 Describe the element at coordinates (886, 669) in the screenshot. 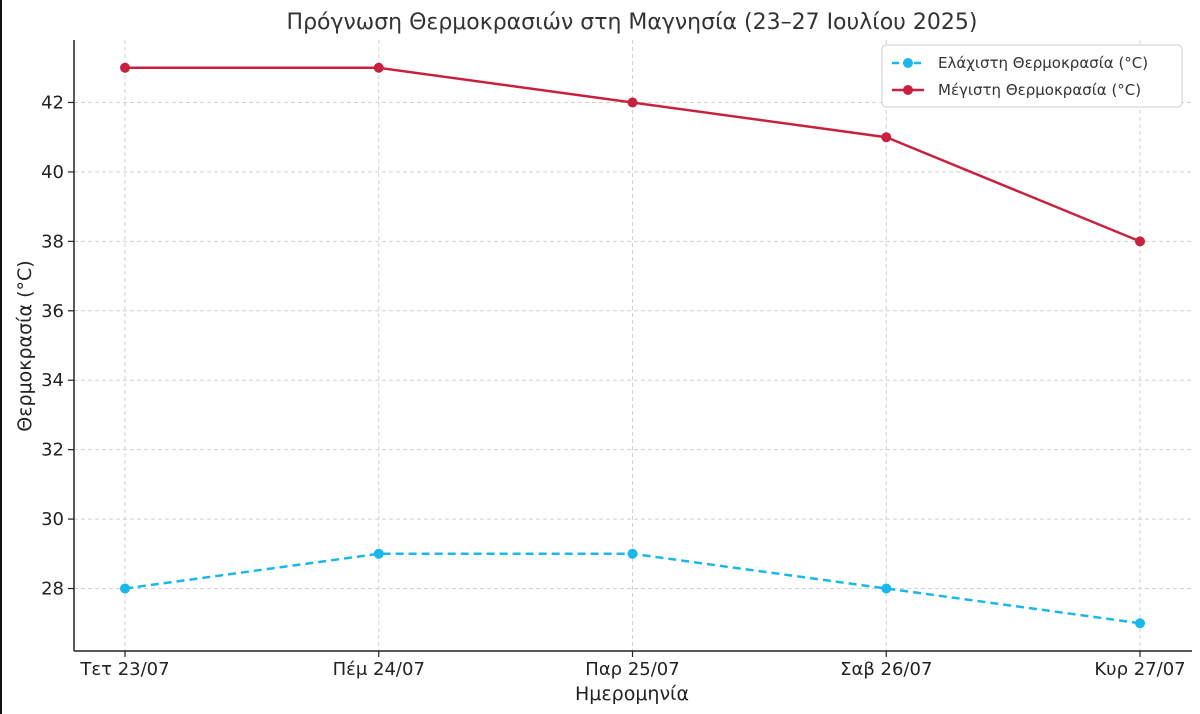

I see `x-tick-label: Σαβ 26/07` at that location.